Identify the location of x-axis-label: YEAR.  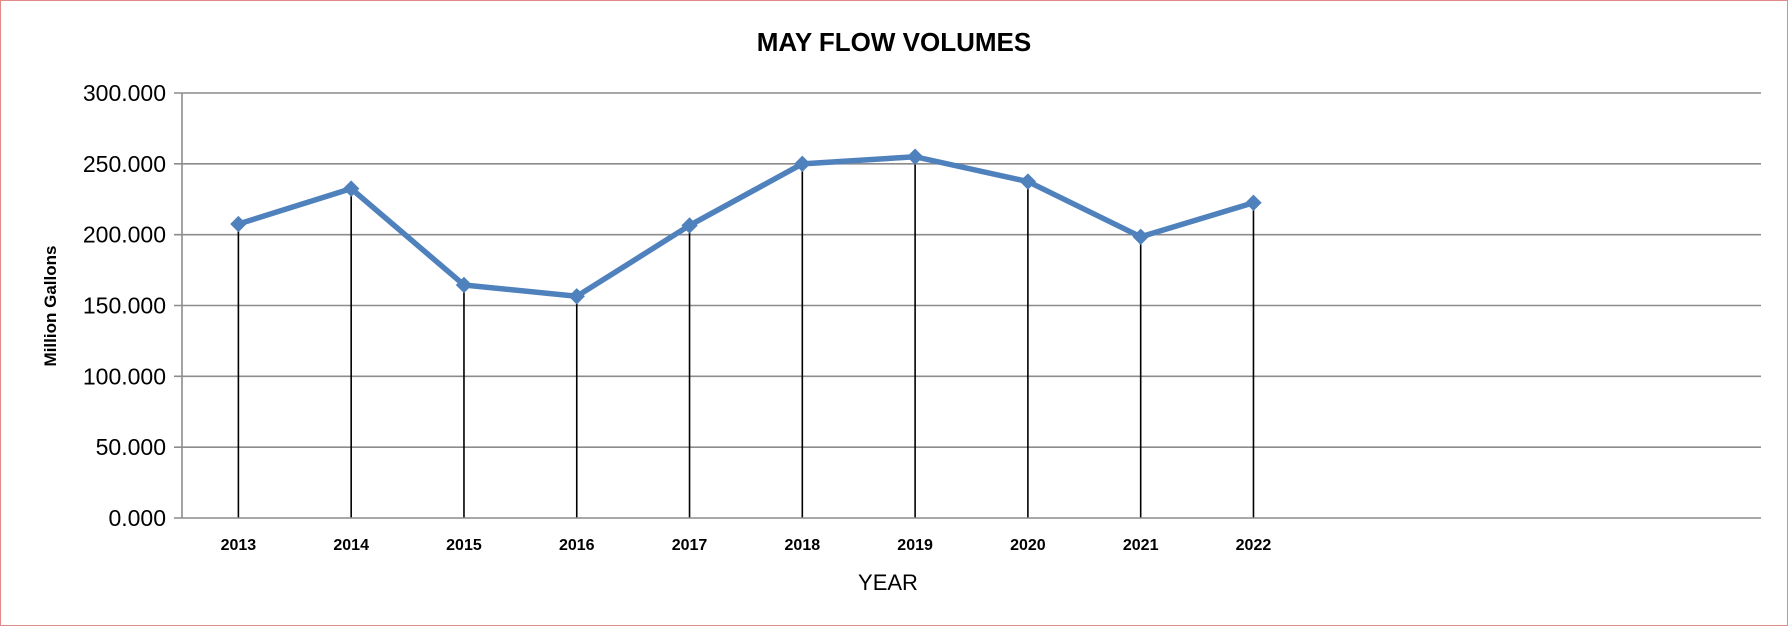
(888, 582).